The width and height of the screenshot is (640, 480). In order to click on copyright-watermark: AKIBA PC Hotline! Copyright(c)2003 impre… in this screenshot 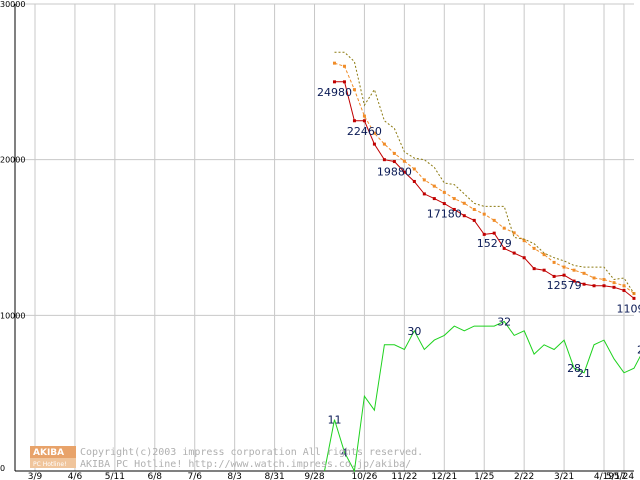, I will do `click(226, 458)`.